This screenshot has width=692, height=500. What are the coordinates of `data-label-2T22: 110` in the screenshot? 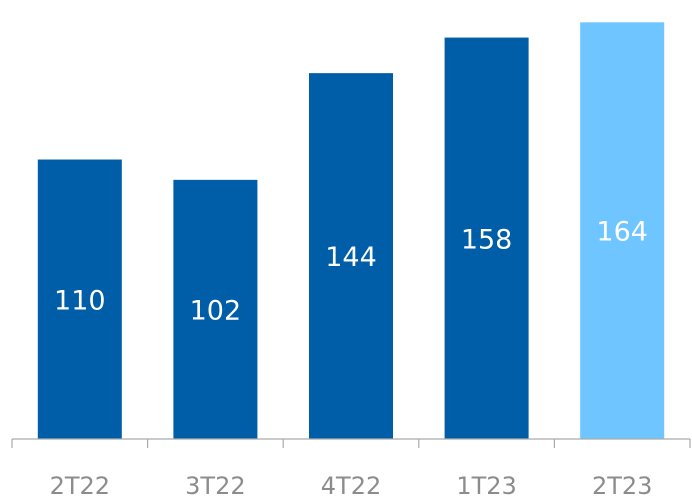 It's located at (80, 300).